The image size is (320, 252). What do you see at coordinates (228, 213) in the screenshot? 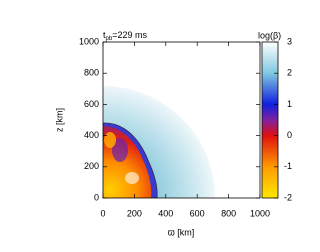
I see `x-tick-label: 800` at bounding box center [228, 213].